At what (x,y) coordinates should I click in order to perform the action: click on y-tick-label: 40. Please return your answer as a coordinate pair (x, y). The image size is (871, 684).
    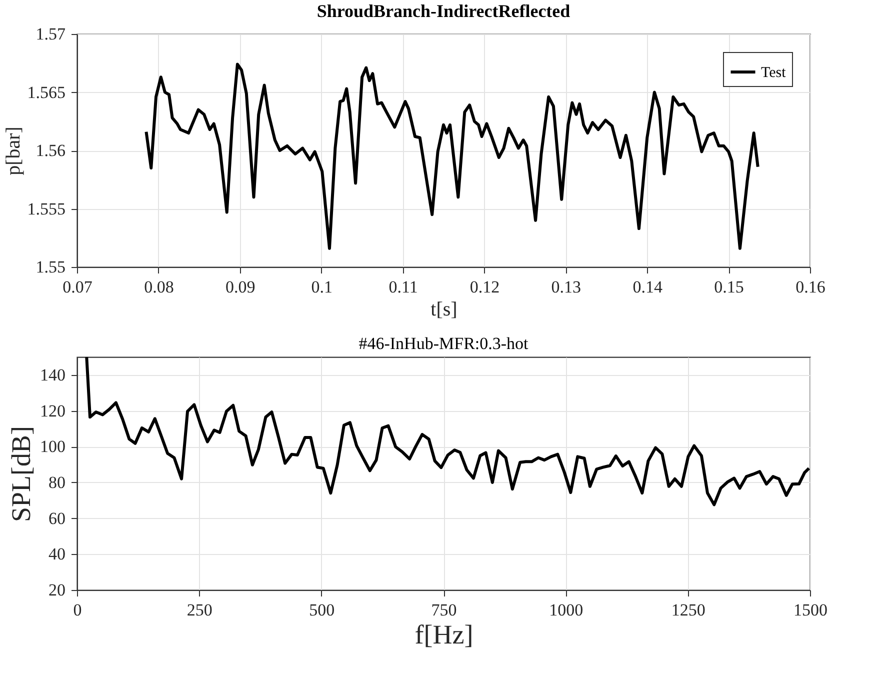
    Looking at the image, I should click on (57, 554).